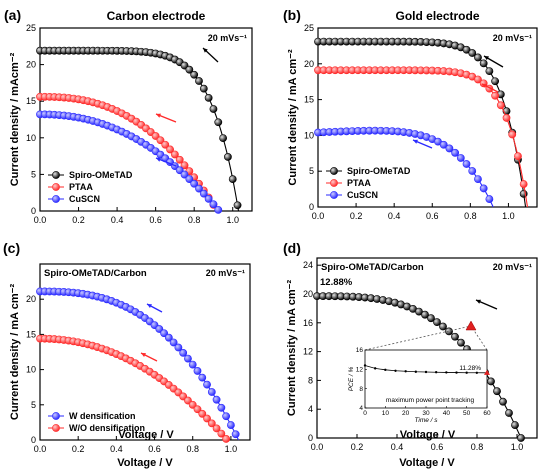 The width and height of the screenshot is (550, 476). Describe the element at coordinates (81, 187) in the screenshot. I see `legend-label: PTAA` at that location.